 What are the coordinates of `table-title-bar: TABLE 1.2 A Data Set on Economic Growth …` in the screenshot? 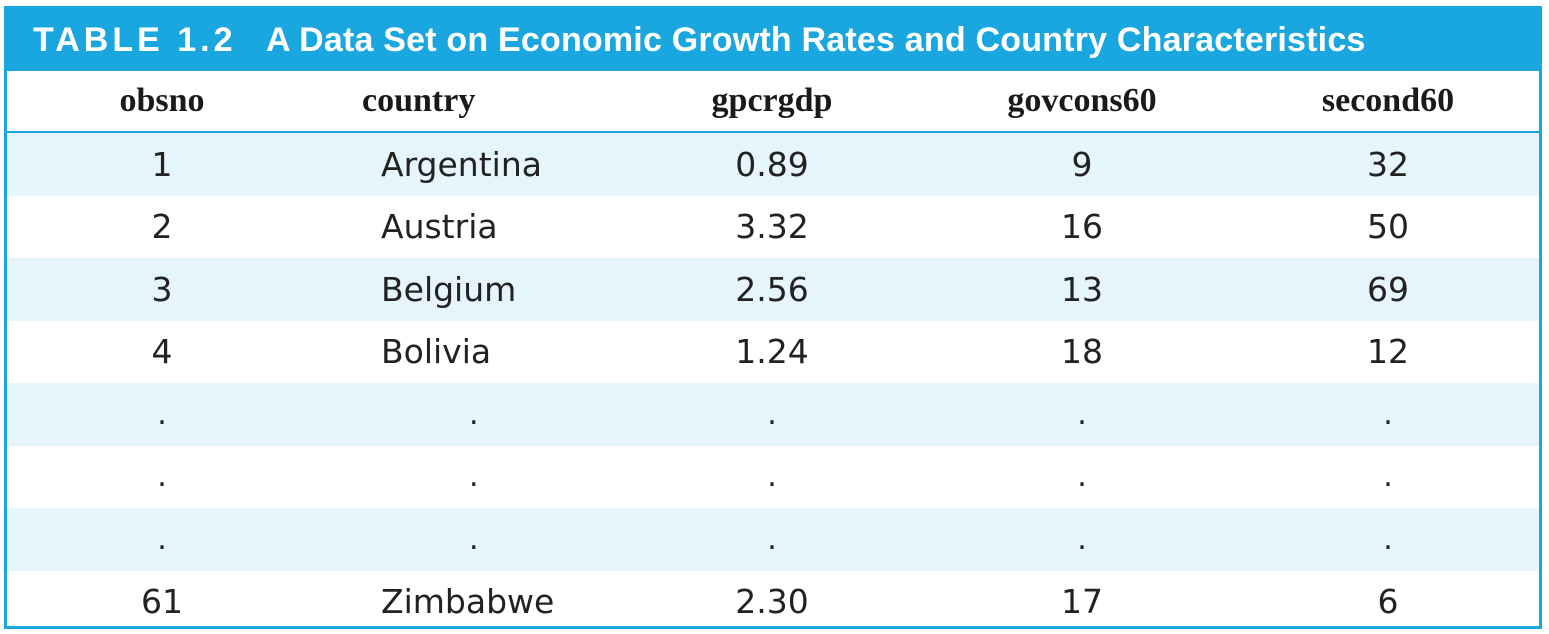 It's located at (773, 40).